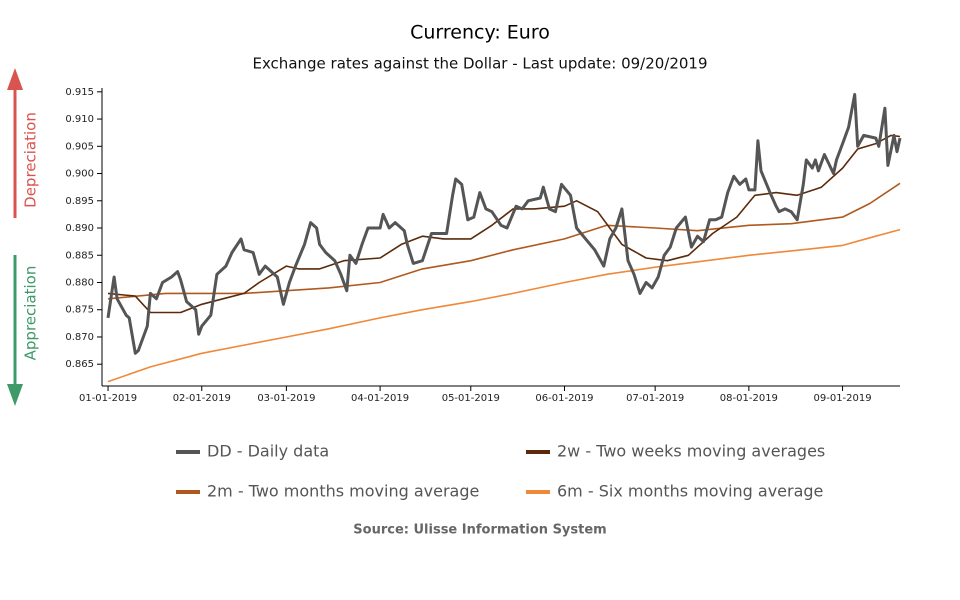 Image resolution: width=960 pixels, height=600 pixels. Describe the element at coordinates (286, 398) in the screenshot. I see `x-tick-label: 03-01-2019` at that location.